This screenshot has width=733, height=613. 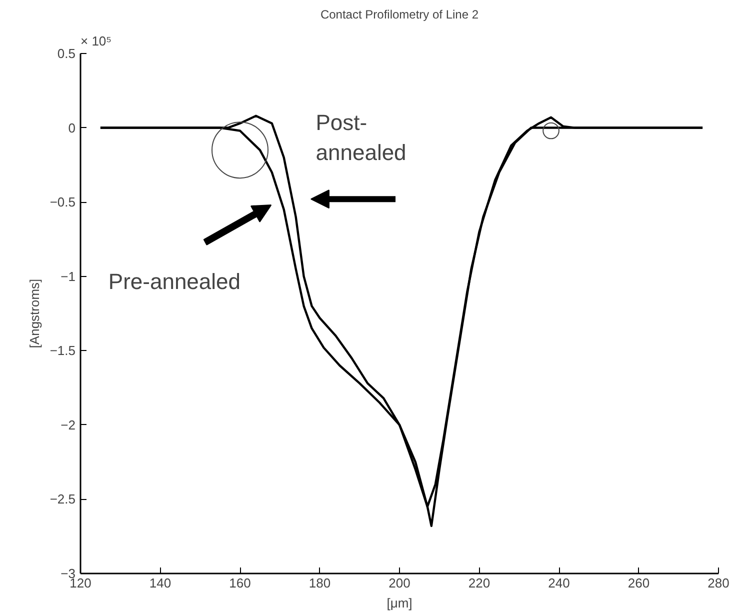 What do you see at coordinates (319, 583) in the screenshot?
I see `x-tick-label: 180` at bounding box center [319, 583].